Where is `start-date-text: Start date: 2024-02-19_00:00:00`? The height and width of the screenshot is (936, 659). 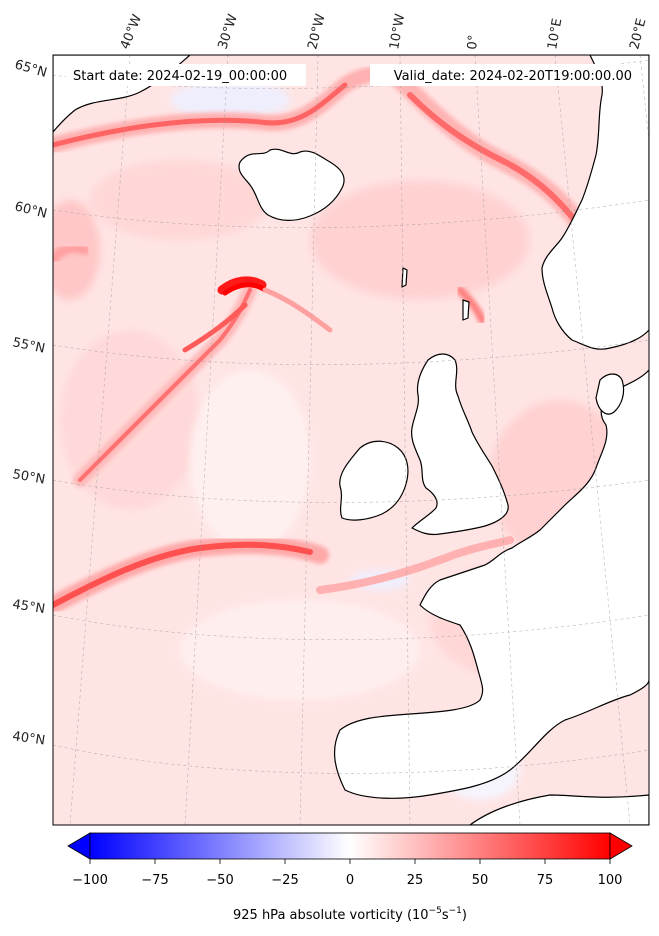 start-date-text: Start date: 2024-02-19_00:00:00 is located at coordinates (180, 76).